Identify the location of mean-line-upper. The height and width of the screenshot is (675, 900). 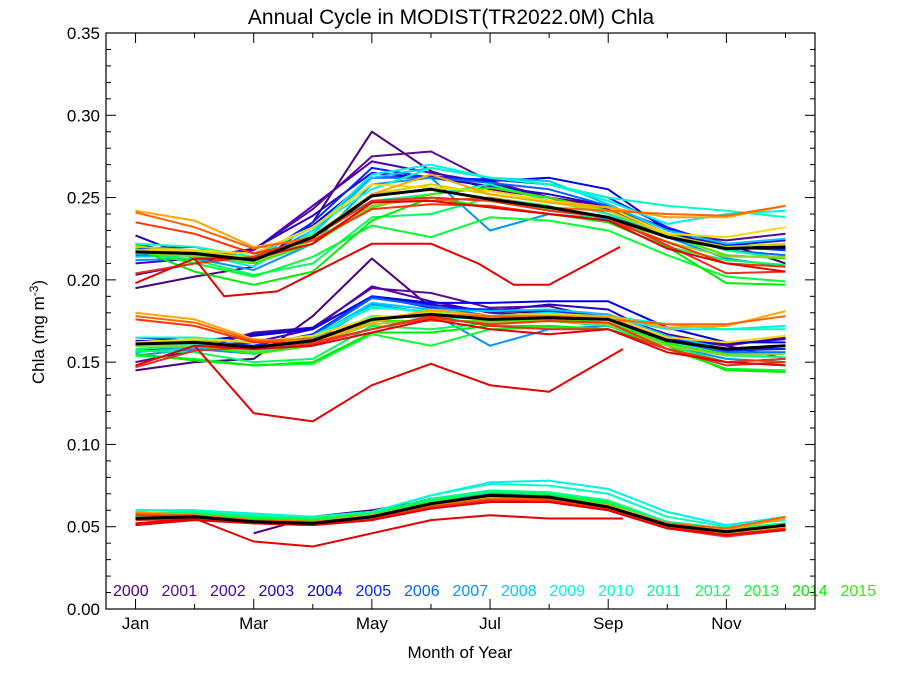
(460, 224).